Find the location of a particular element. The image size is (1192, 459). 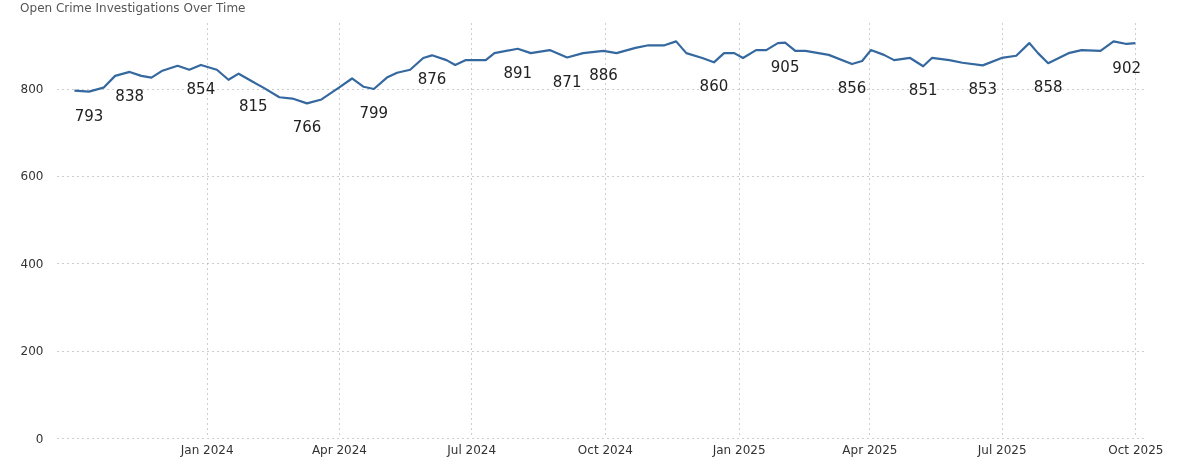

data-label: 891 is located at coordinates (518, 72).